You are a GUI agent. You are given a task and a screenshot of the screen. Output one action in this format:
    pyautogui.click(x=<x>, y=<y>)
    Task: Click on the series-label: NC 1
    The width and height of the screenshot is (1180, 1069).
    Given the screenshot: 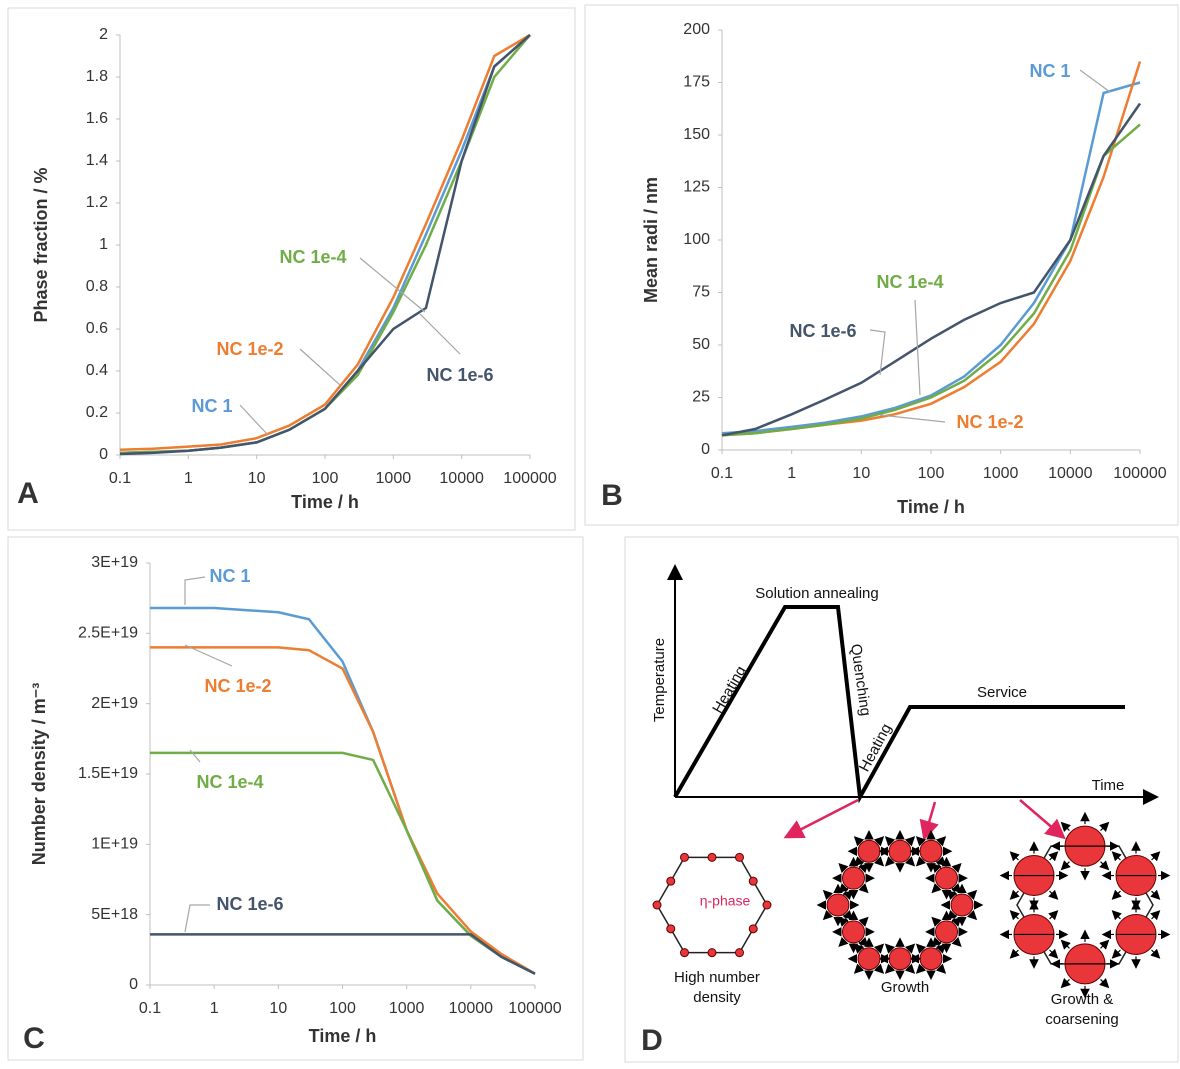 What is the action you would take?
    pyautogui.click(x=1049, y=71)
    